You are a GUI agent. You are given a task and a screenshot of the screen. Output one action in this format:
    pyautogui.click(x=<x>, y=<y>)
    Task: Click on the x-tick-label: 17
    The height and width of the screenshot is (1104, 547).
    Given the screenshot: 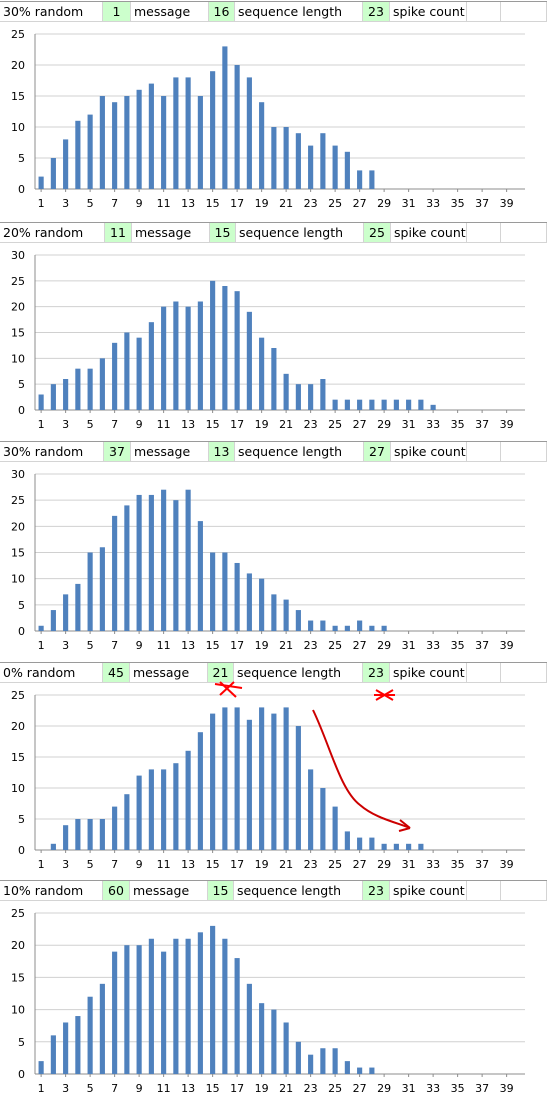 What is the action you would take?
    pyautogui.click(x=237, y=203)
    